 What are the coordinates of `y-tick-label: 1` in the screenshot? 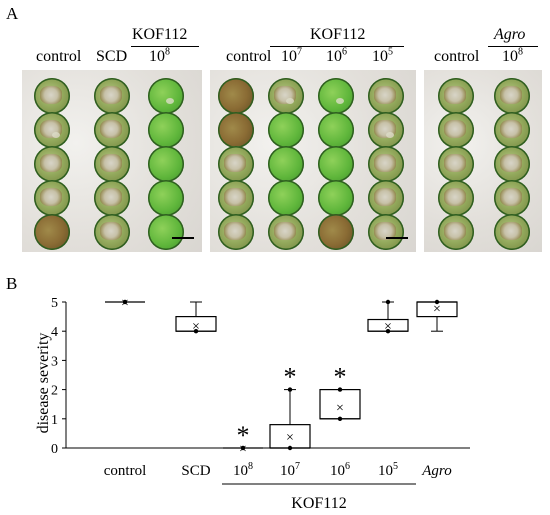 It's located at (54, 420).